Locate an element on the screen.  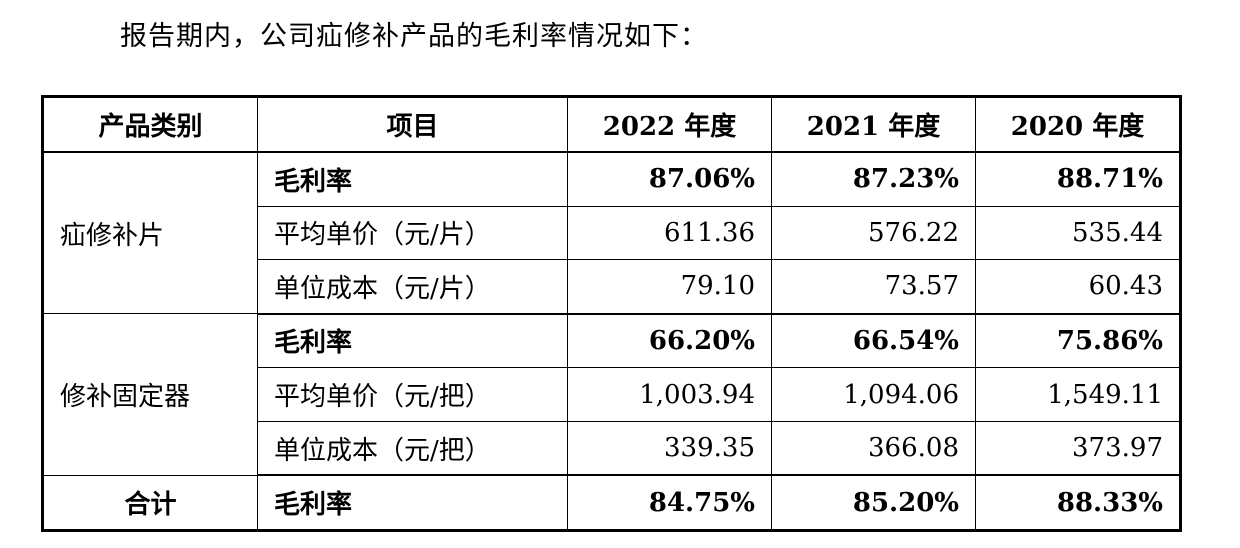
value-2020: 88.71% is located at coordinates (1078, 179).